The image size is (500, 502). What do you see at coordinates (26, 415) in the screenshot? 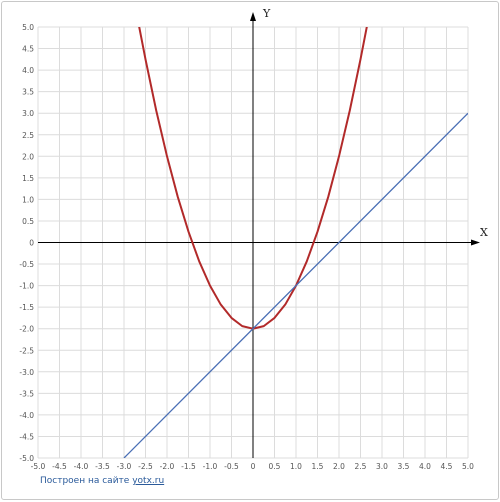
I see `y-tick-label: -4.0` at bounding box center [26, 415].